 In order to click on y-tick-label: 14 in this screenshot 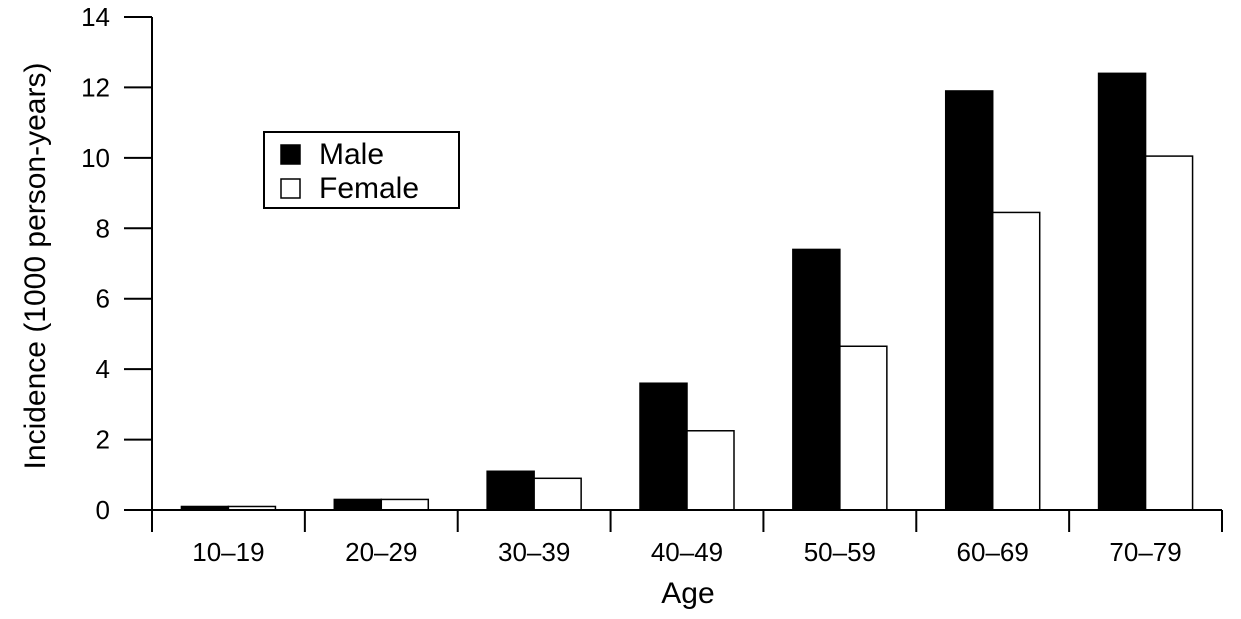, I will do `click(95, 17)`.